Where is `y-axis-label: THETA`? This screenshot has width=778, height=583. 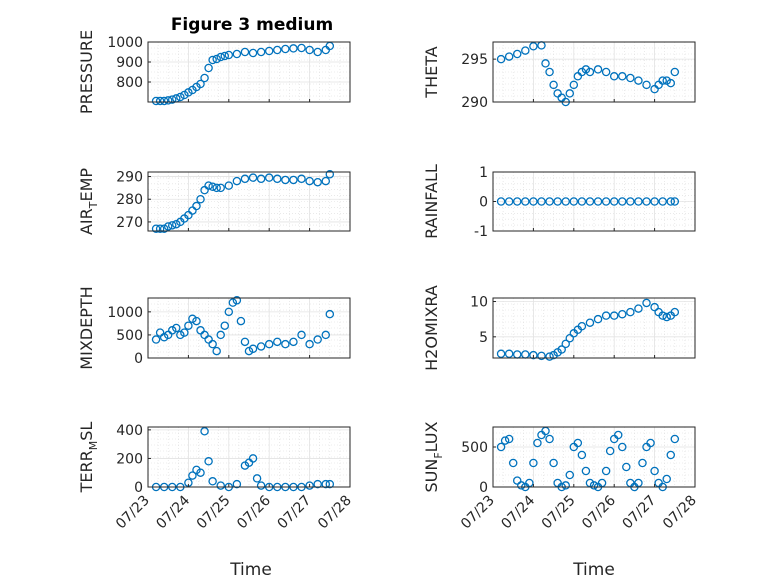
y-axis-label: THETA is located at coordinates (431, 72).